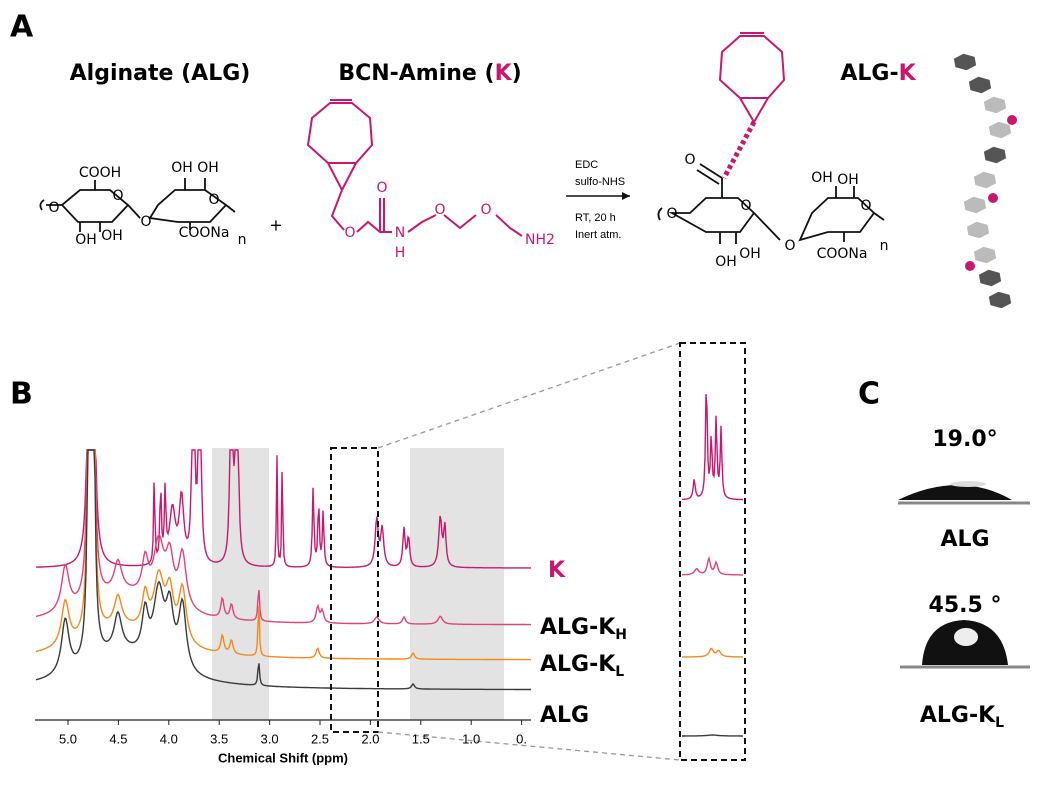 The image size is (1063, 795). What do you see at coordinates (626, 196) in the screenshot?
I see `arrow-head` at bounding box center [626, 196].